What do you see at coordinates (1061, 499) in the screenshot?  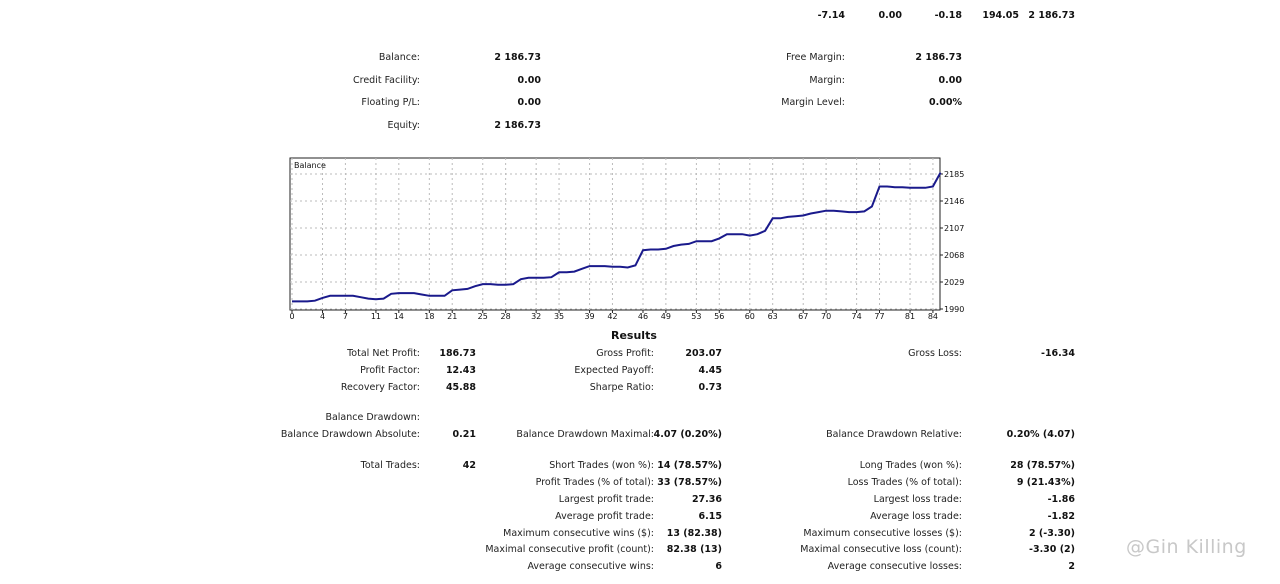 I see `result-value: -1.86` at bounding box center [1061, 499].